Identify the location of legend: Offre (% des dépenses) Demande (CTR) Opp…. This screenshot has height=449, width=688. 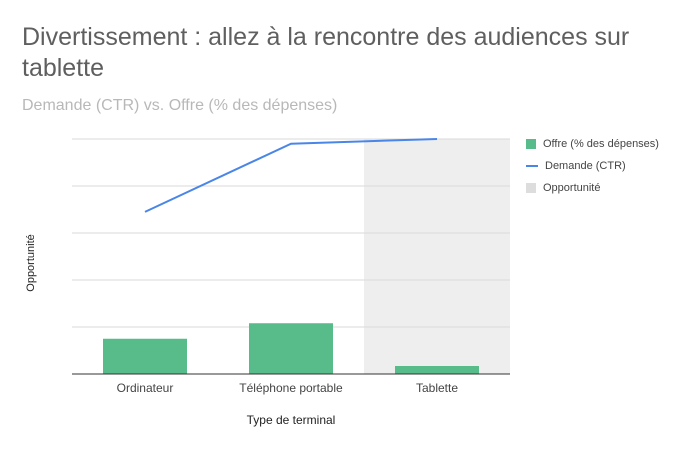
(592, 166).